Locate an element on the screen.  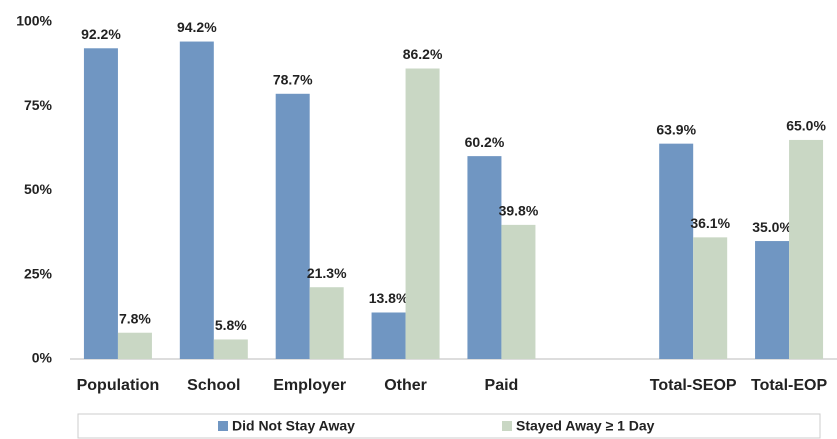
value-label: 63.9% is located at coordinates (676, 129).